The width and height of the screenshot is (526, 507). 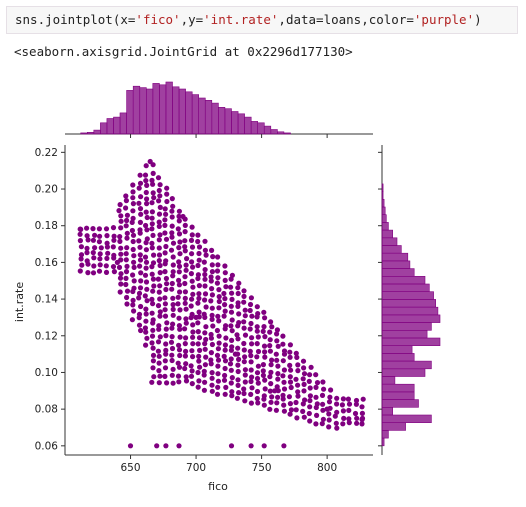 I want to click on code-arg-color: 'purple', so click(x=444, y=19).